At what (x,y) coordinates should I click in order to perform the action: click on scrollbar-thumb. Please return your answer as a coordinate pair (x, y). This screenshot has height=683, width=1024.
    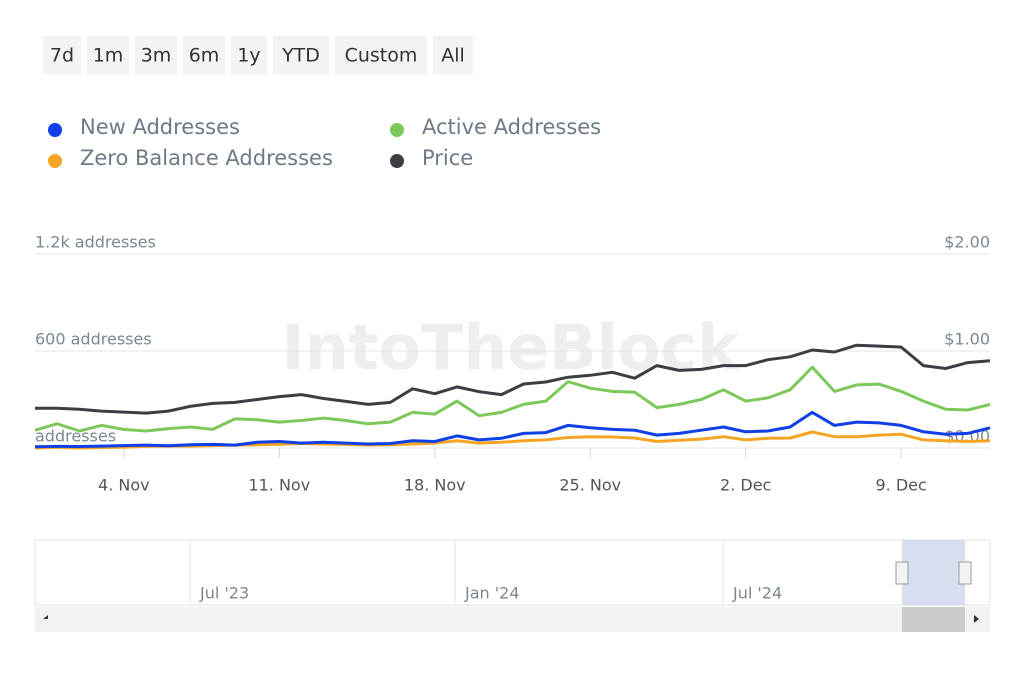
    Looking at the image, I should click on (933, 619).